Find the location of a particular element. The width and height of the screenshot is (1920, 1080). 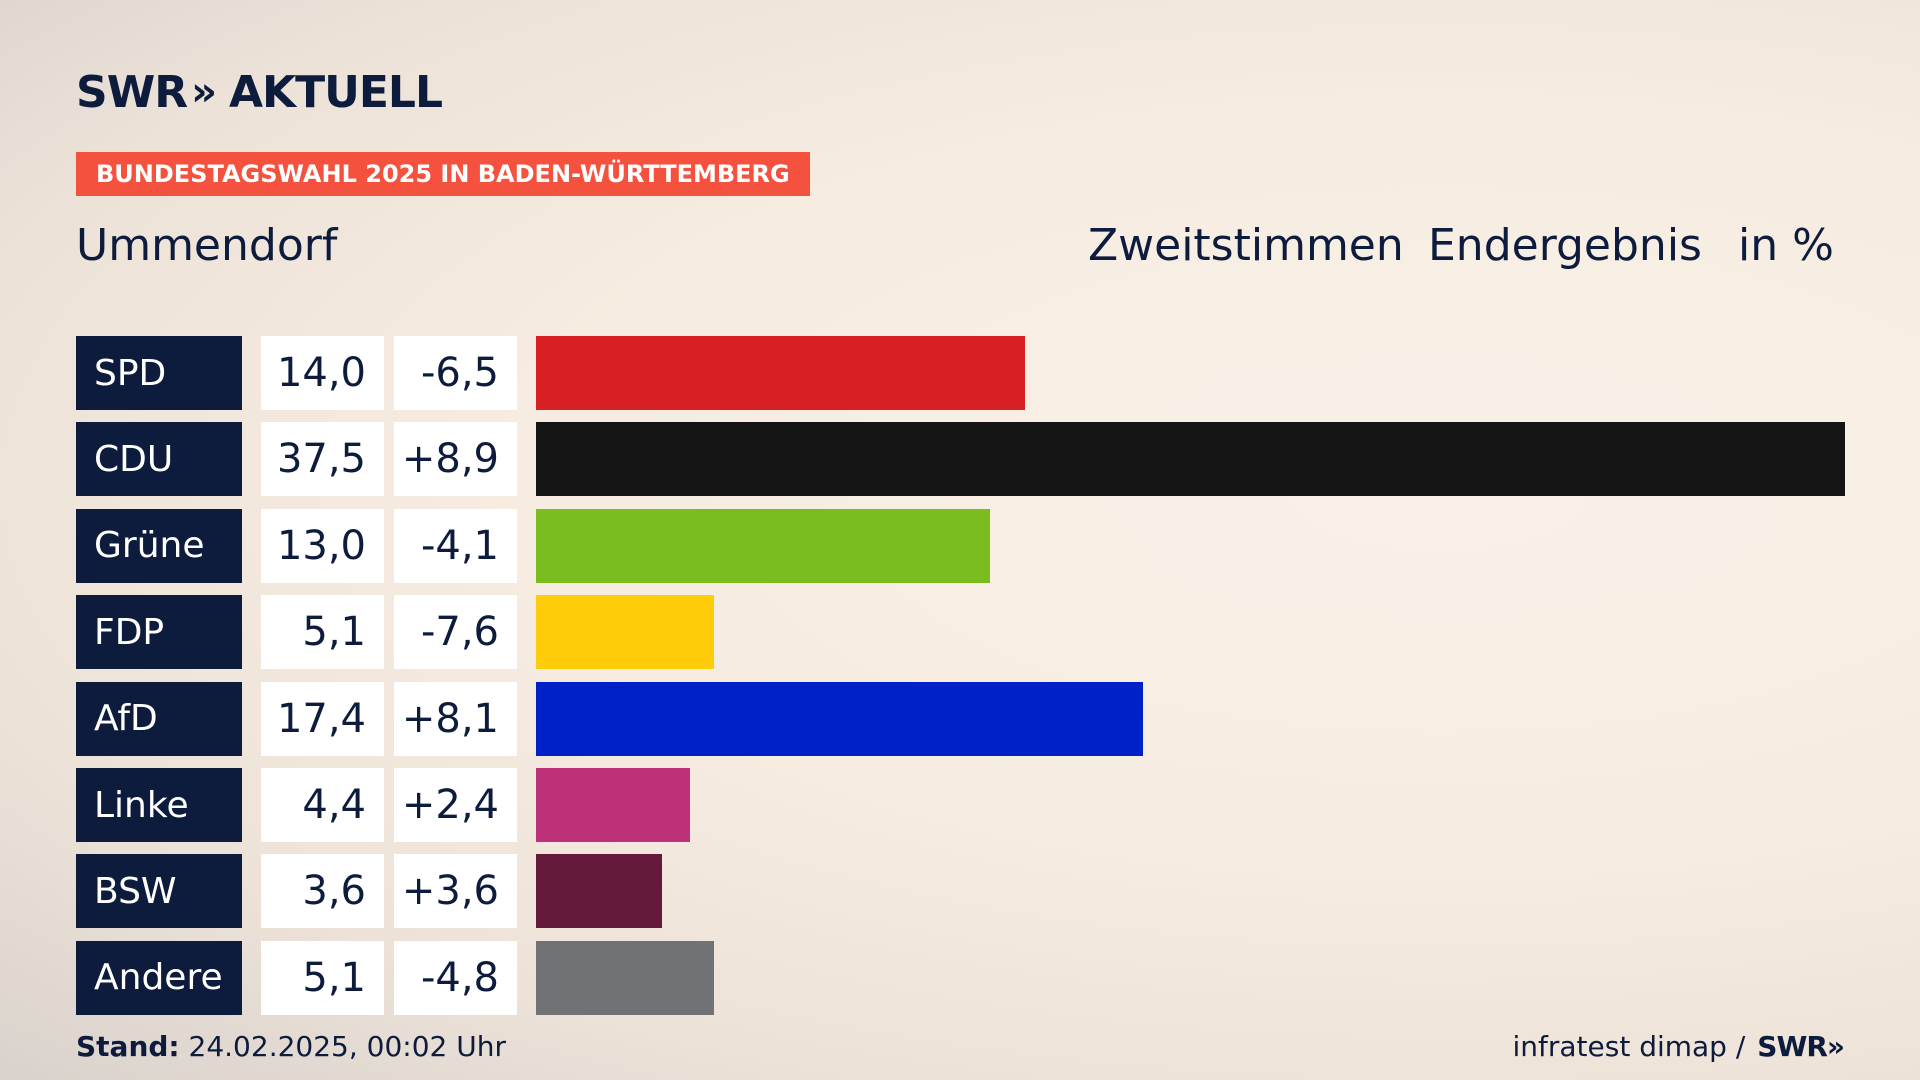

party-label: SPD is located at coordinates (159, 373).